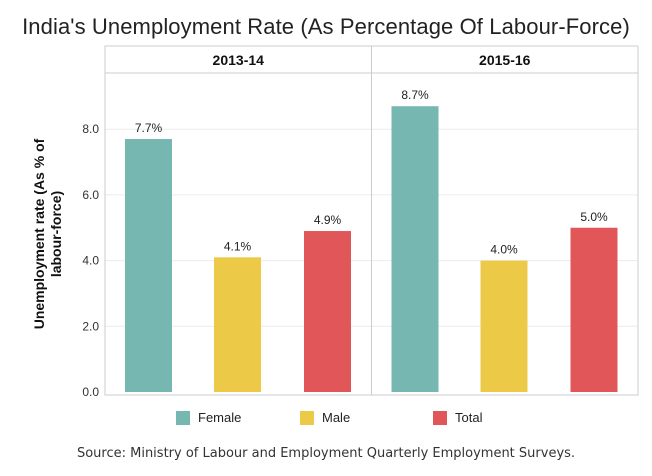  I want to click on y-tick-label: 2.0, so click(90, 326).